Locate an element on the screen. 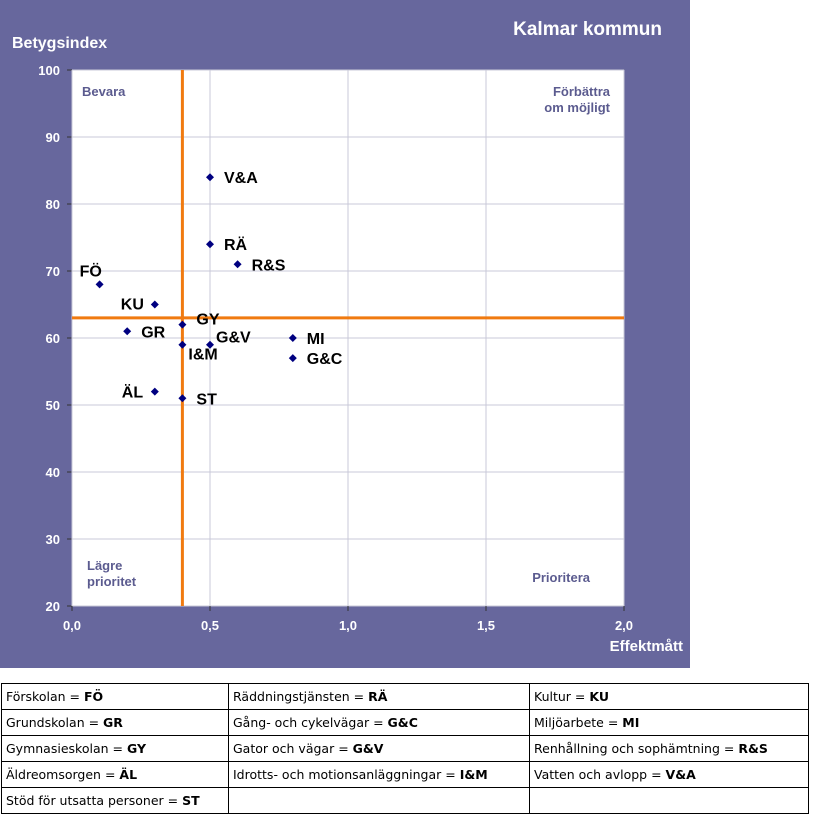 This screenshot has height=838, width=822. legend-cell: Renhållning och sophämtning = R&S is located at coordinates (669, 748).